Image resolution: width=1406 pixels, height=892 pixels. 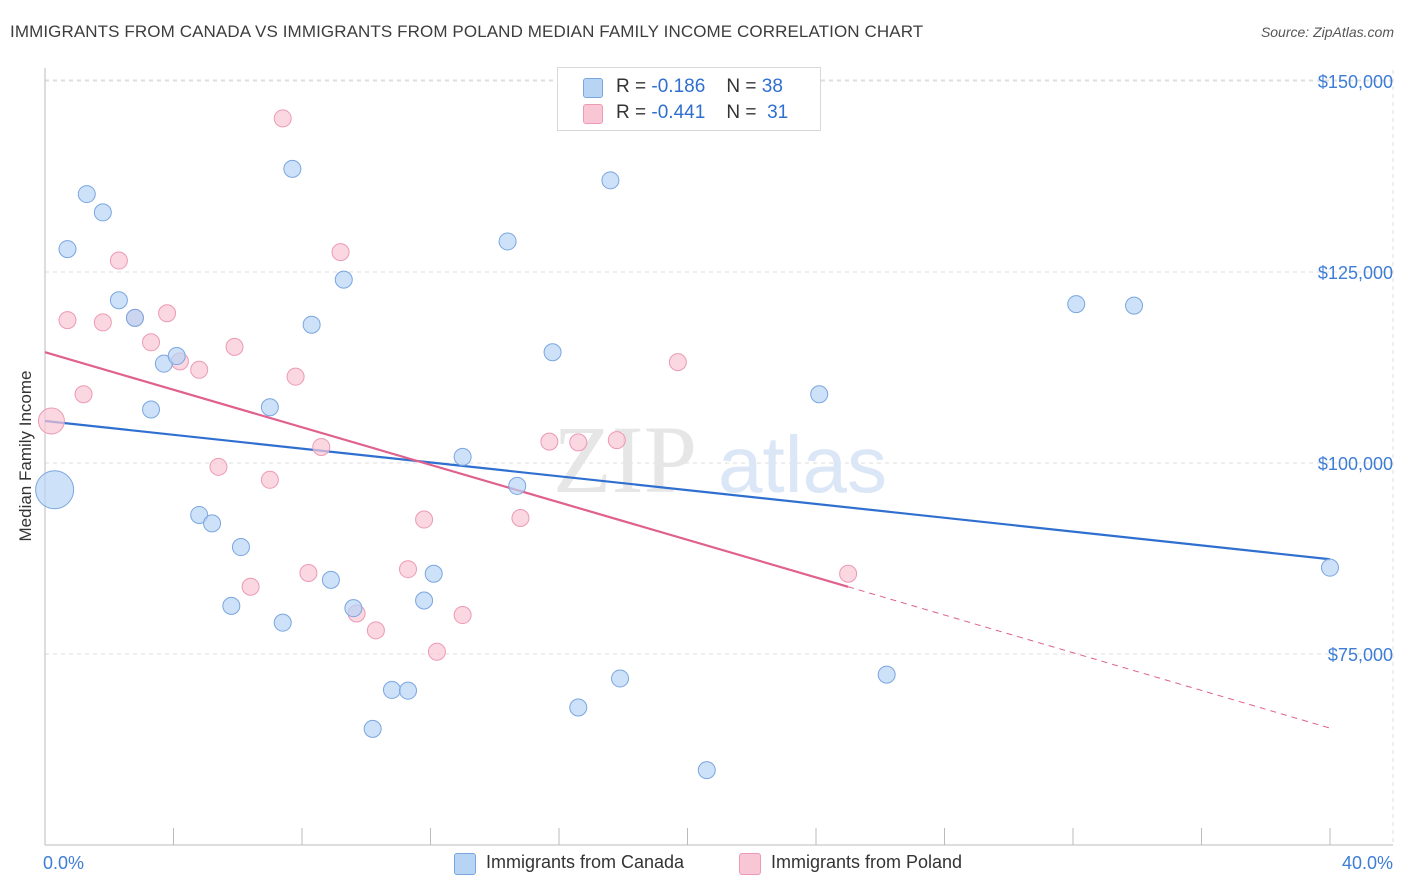 I want to click on y-tick-label: $100,000, so click(x=1355, y=464).